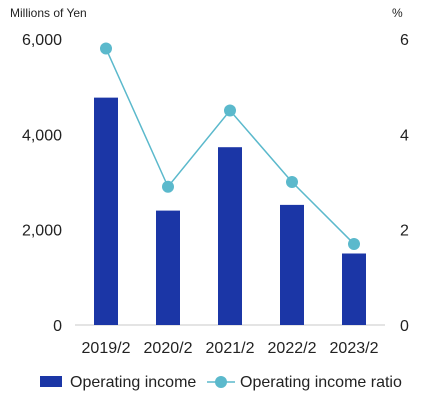  What do you see at coordinates (51, 381) in the screenshot?
I see `legend-bar-swatch` at bounding box center [51, 381].